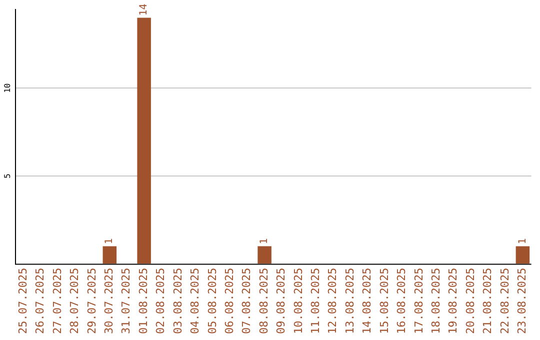 The height and width of the screenshot is (340, 540). I want to click on x-tick-label: 22.08.2025, so click(505, 301).